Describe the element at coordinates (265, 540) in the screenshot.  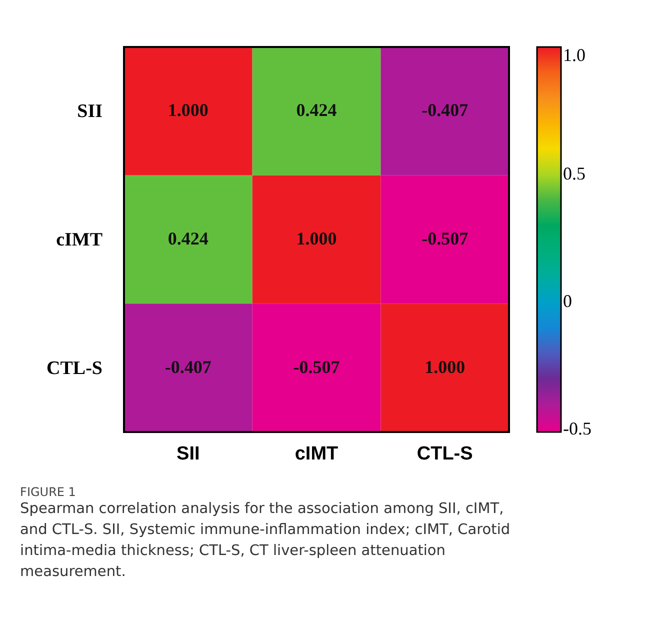
I see `text: Spearman correlation analysis for the association among SII, cIMT, and CTL-S. SII, Systemic immune-inflammation index; cIMT, Carotid intima-media thickness; CTL-S, CT liver-spleen attenuation measurement.` at that location.